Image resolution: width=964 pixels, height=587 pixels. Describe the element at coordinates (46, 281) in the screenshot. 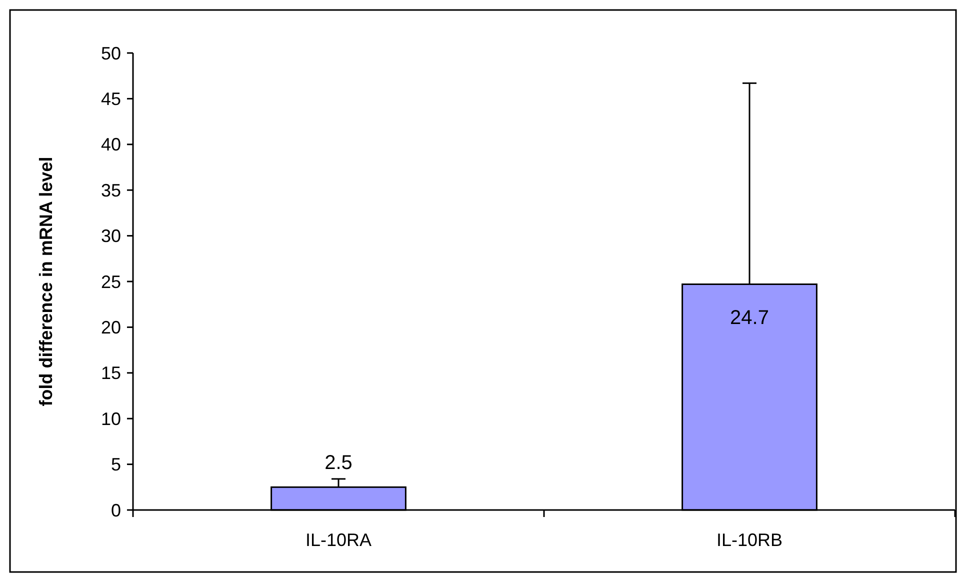

I see `y-axis-title: fold difference in mRNA level` at that location.